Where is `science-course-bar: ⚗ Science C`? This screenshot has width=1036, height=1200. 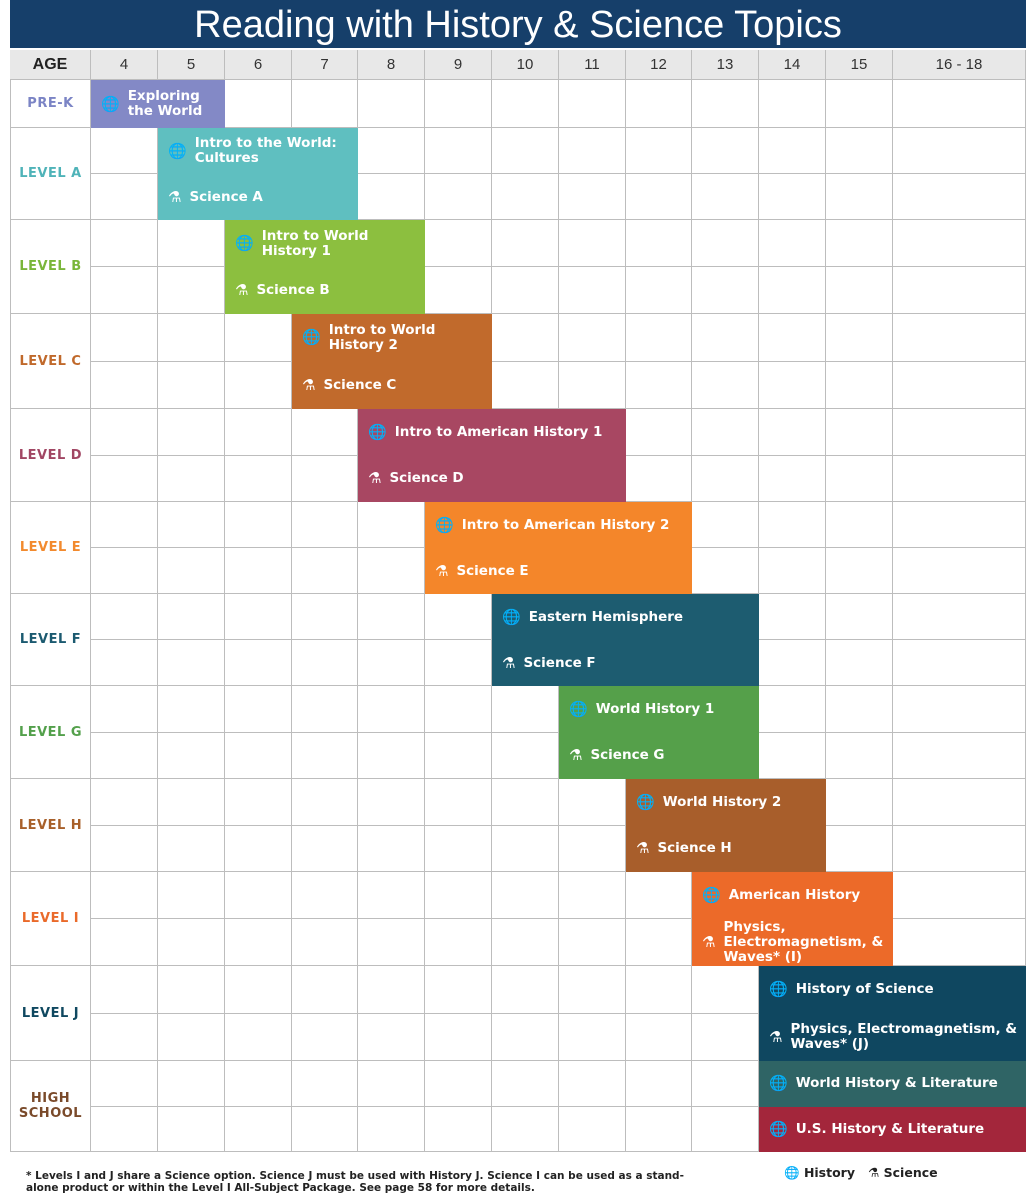 science-course-bar: ⚗ Science C is located at coordinates (392, 385).